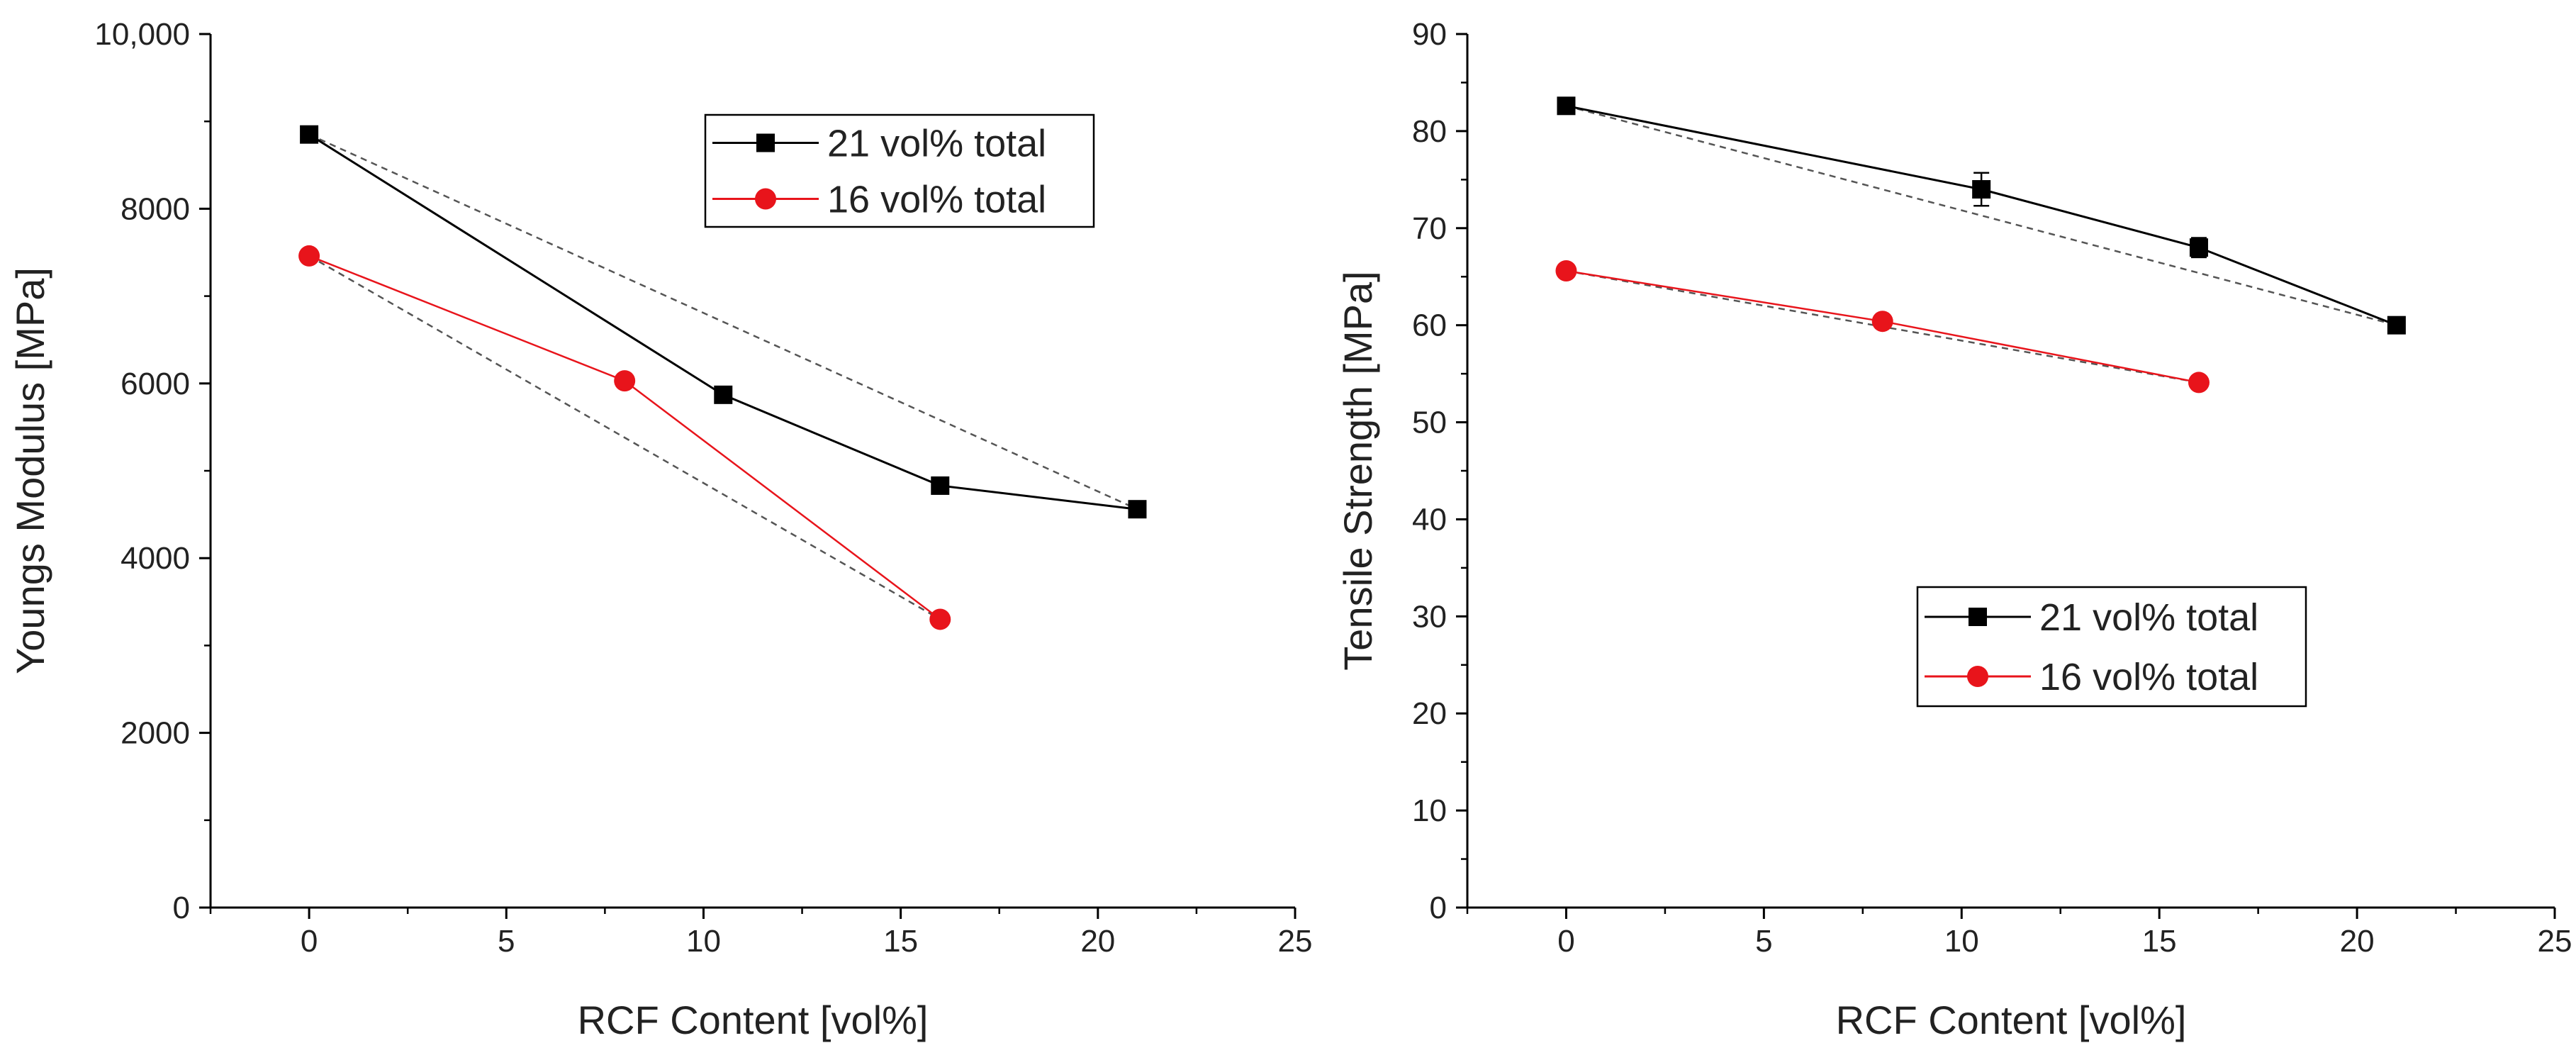  What do you see at coordinates (1429, 616) in the screenshot?
I see `chart1-y-tick-label: 30` at bounding box center [1429, 616].